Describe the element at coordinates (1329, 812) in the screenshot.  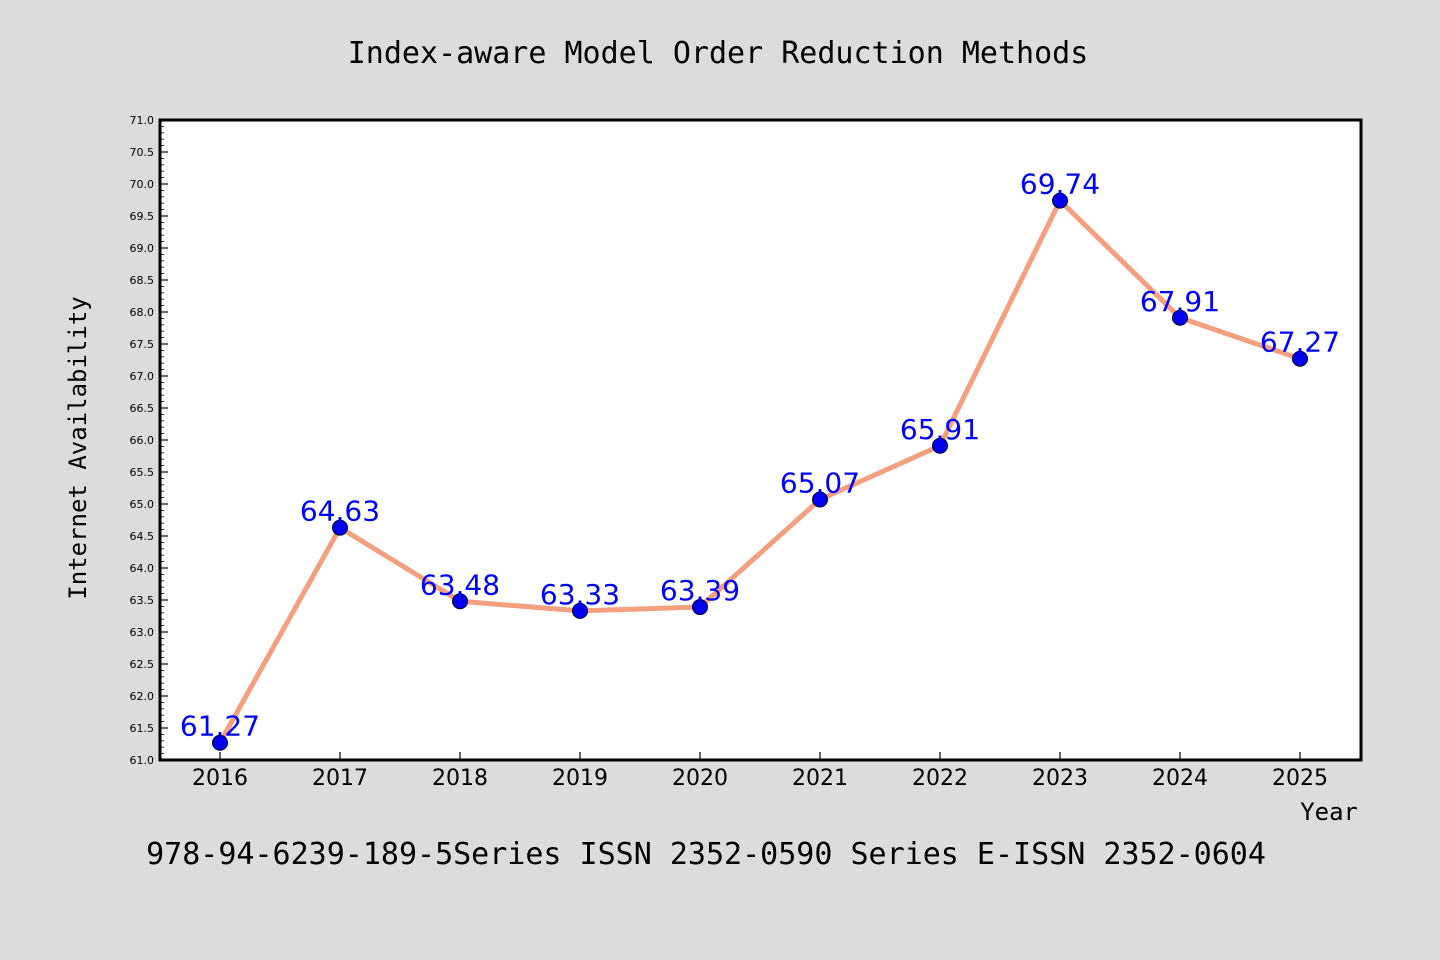
I see `x-axis-label: Year` at that location.